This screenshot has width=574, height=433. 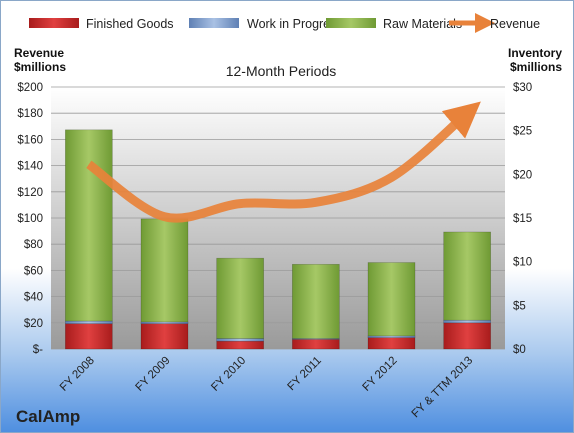 What do you see at coordinates (522, 132) in the screenshot?
I see `right-tick-label: $25` at bounding box center [522, 132].